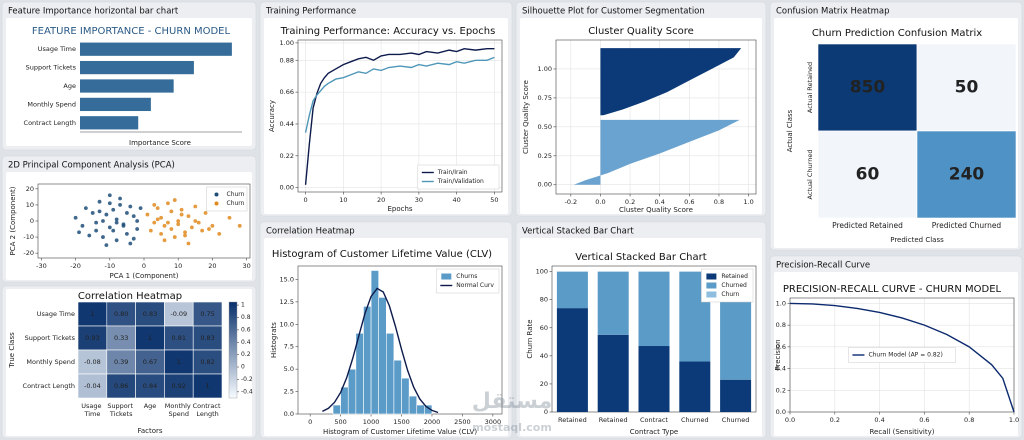 Image resolution: width=1024 pixels, height=440 pixels. Describe the element at coordinates (30, 205) in the screenshot. I see `y-tick-label: 10` at that location.